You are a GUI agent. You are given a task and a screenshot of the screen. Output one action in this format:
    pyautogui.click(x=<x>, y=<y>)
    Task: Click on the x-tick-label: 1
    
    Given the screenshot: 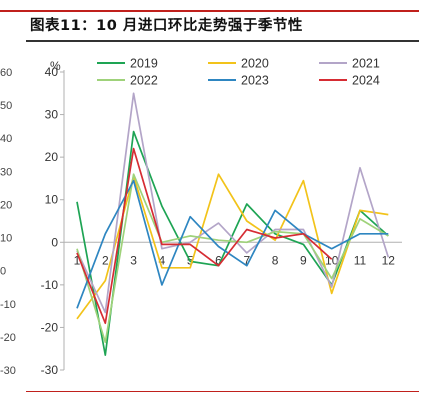 What is the action you would take?
    pyautogui.click(x=77, y=260)
    